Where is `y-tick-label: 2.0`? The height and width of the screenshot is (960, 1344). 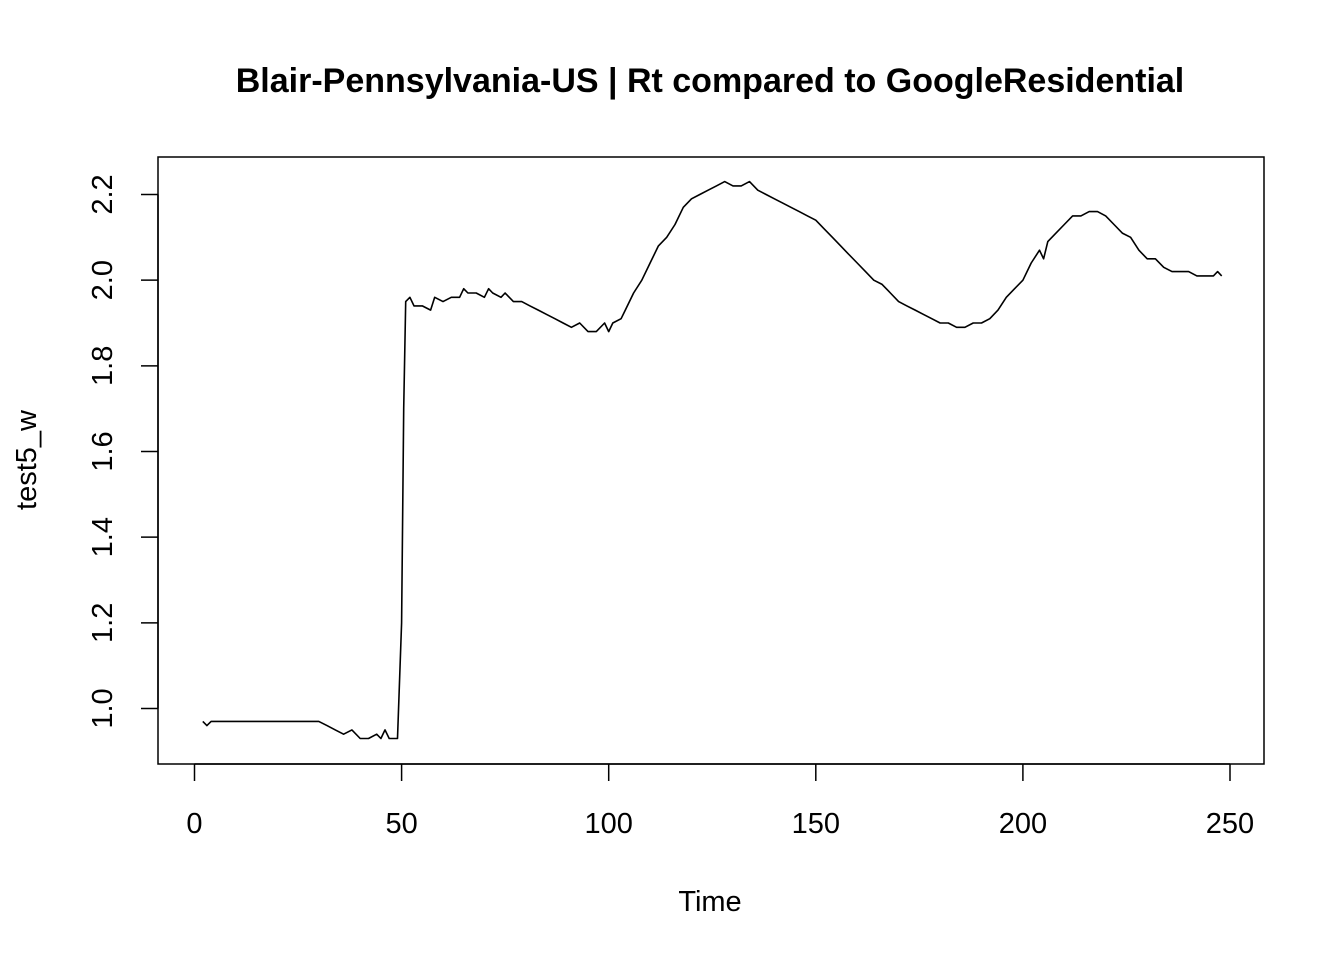
y-tick-label: 2.0 is located at coordinates (103, 280).